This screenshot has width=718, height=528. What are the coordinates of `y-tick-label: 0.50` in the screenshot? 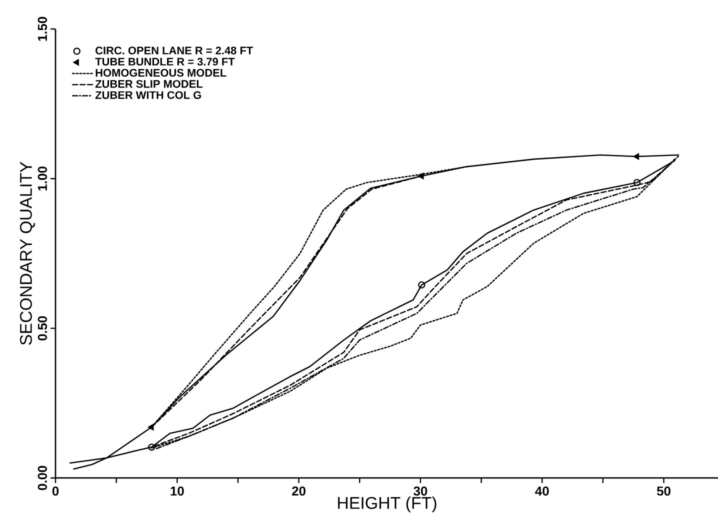 It's located at (43, 328).